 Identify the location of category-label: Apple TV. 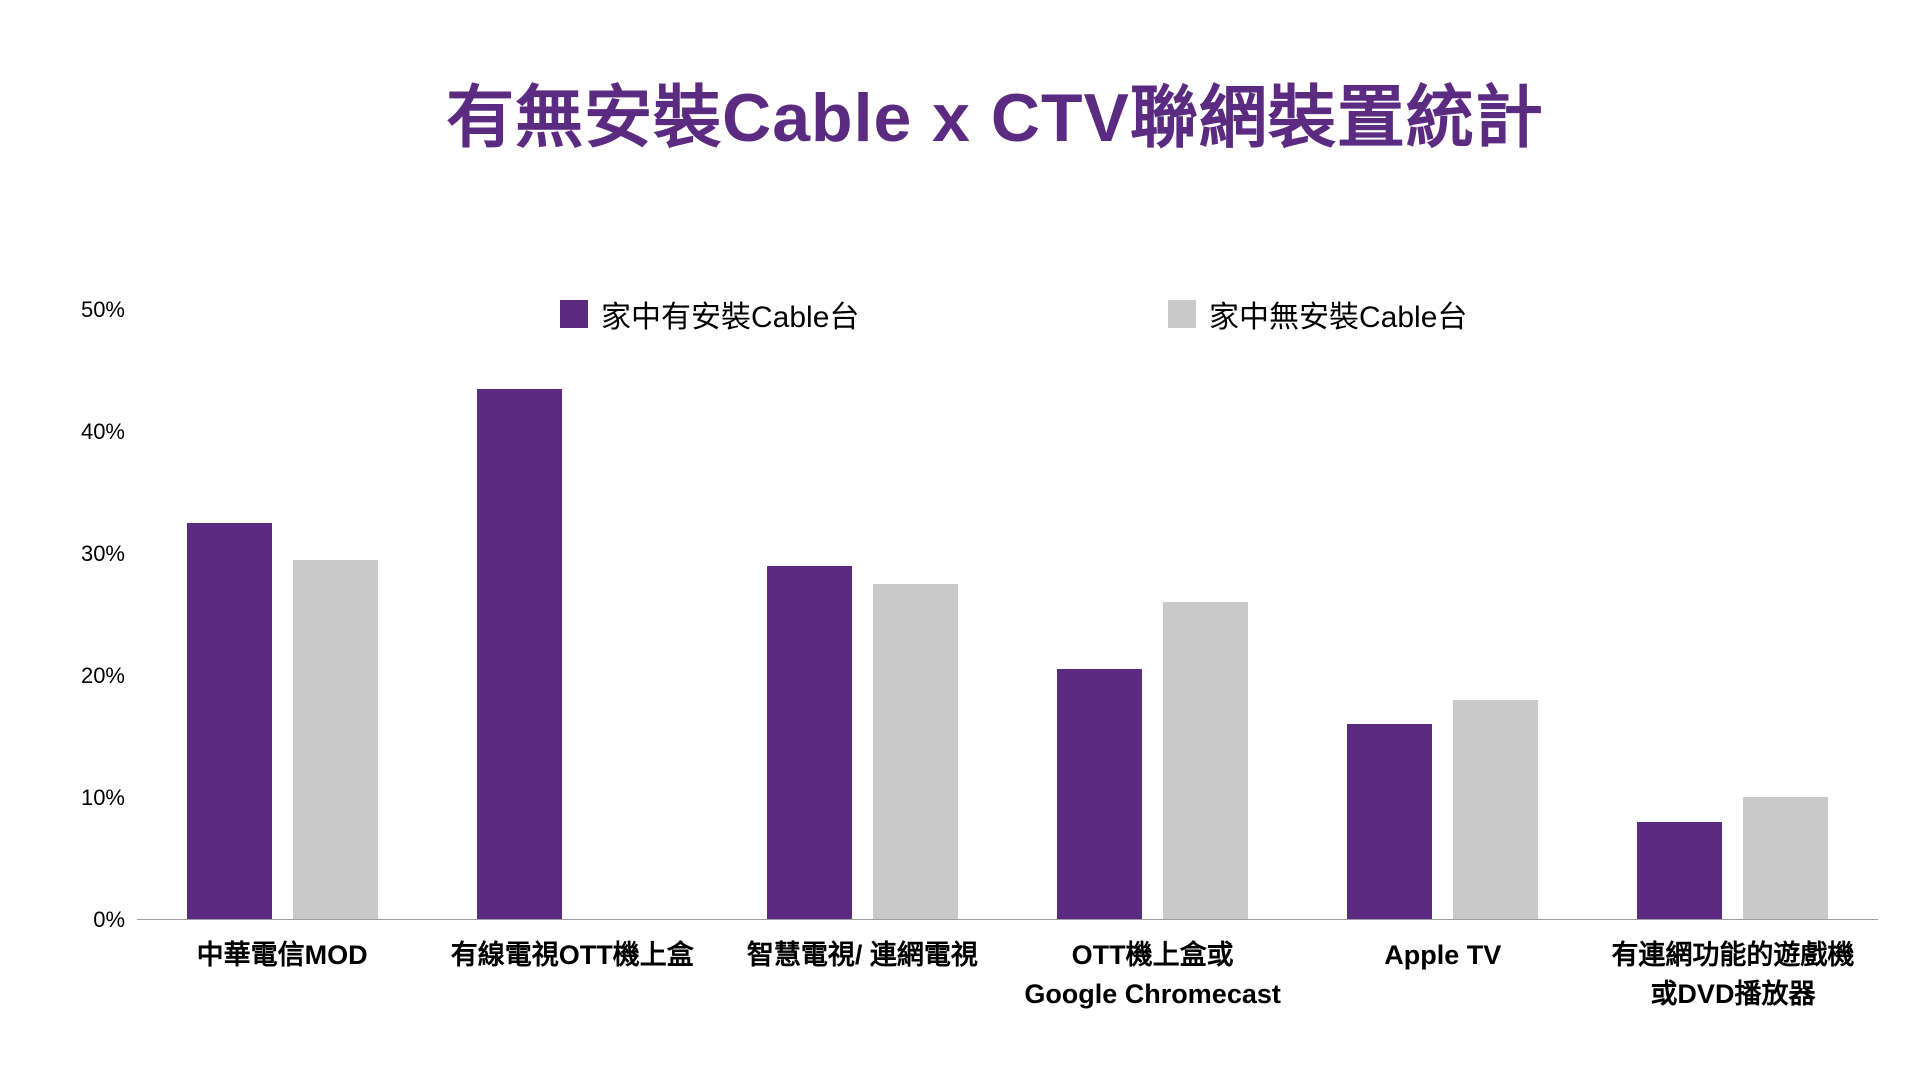
(1443, 955).